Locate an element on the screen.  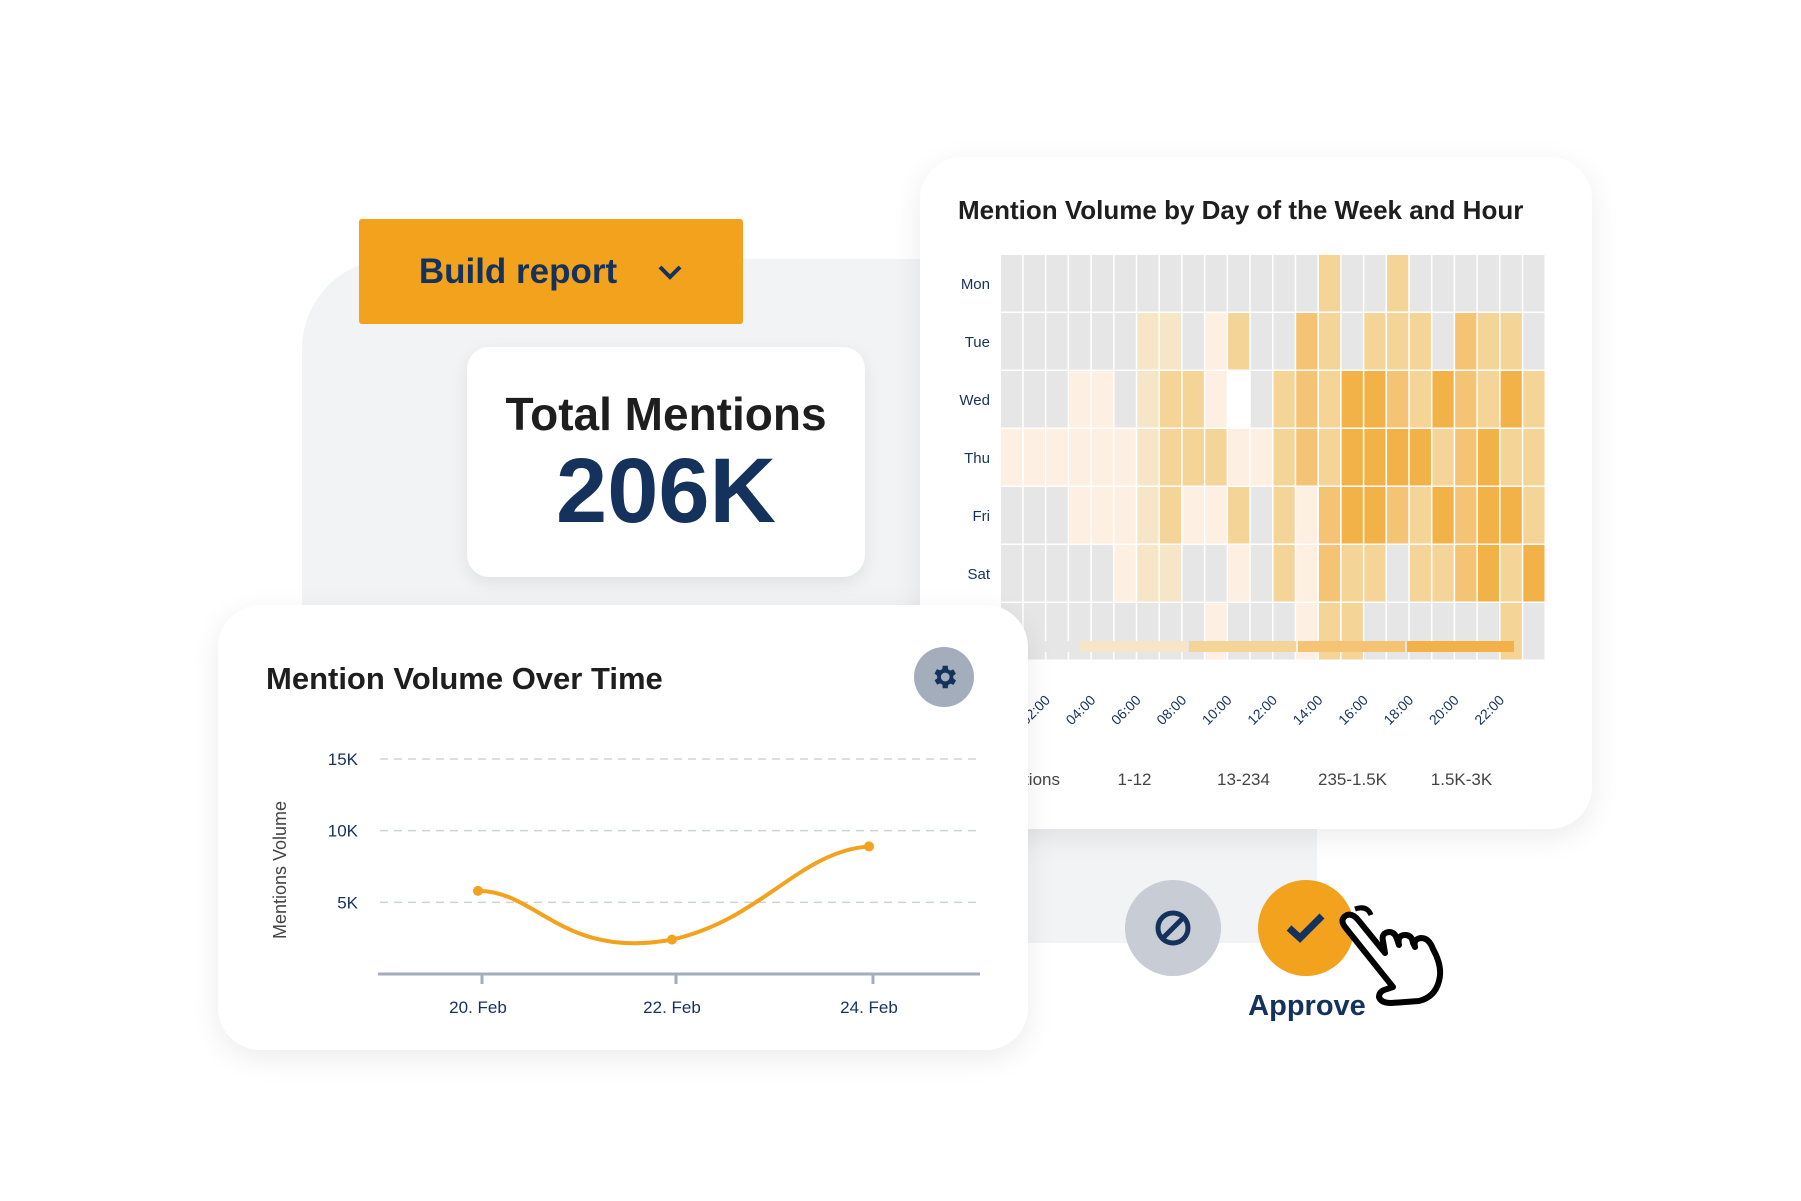
legend-label: 13-234 is located at coordinates (1243, 779).